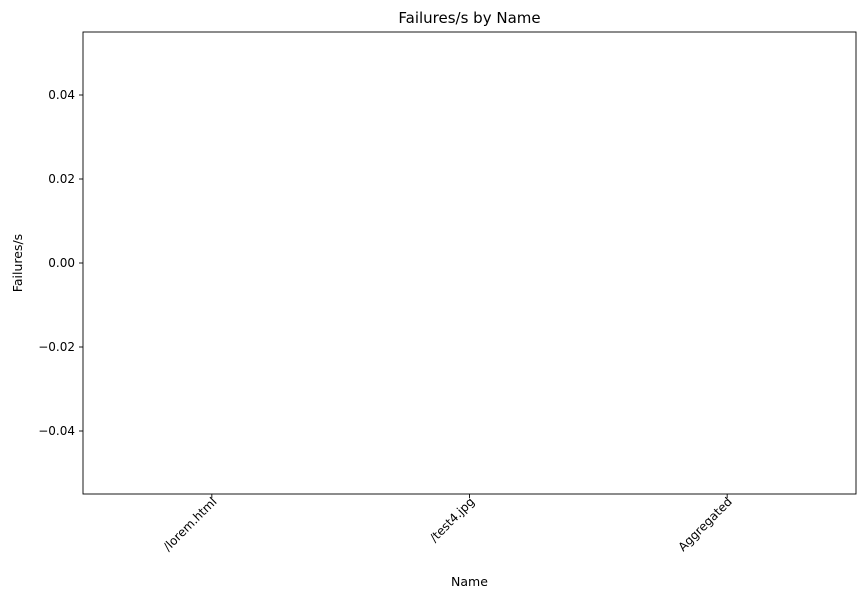  What do you see at coordinates (56, 347) in the screenshot?
I see `y-tick-label: −0.02` at bounding box center [56, 347].